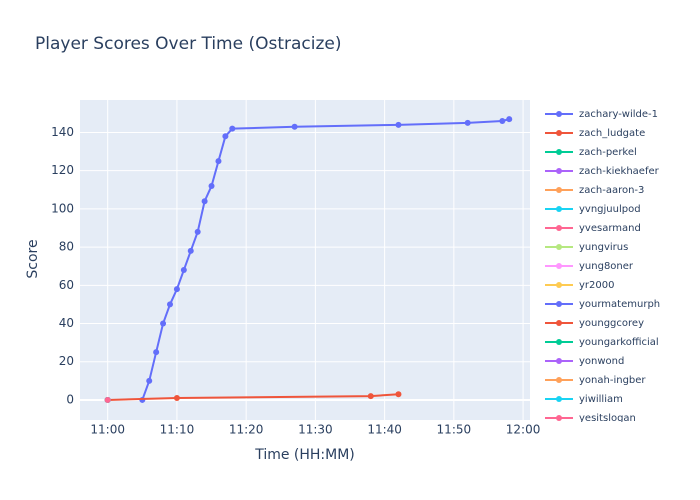 The width and height of the screenshot is (700, 500). What do you see at coordinates (618, 114) in the screenshot?
I see `legend-label: zachary-wilde-1` at bounding box center [618, 114].